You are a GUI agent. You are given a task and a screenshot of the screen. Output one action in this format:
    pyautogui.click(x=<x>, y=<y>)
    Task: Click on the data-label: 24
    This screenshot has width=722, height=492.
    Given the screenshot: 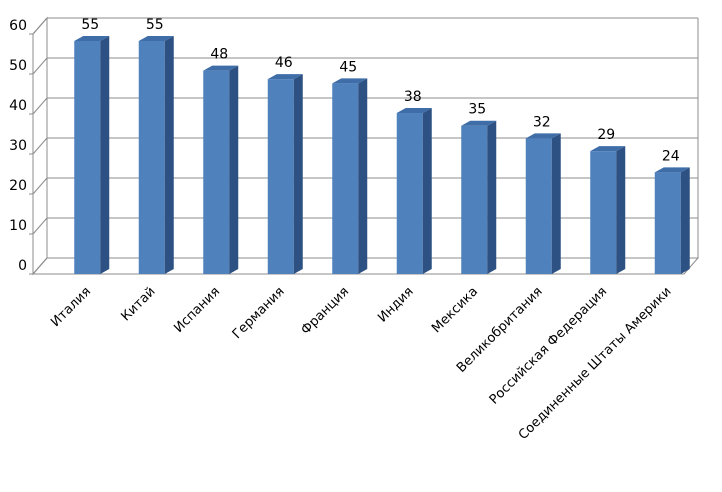 What is the action you would take?
    pyautogui.click(x=671, y=156)
    